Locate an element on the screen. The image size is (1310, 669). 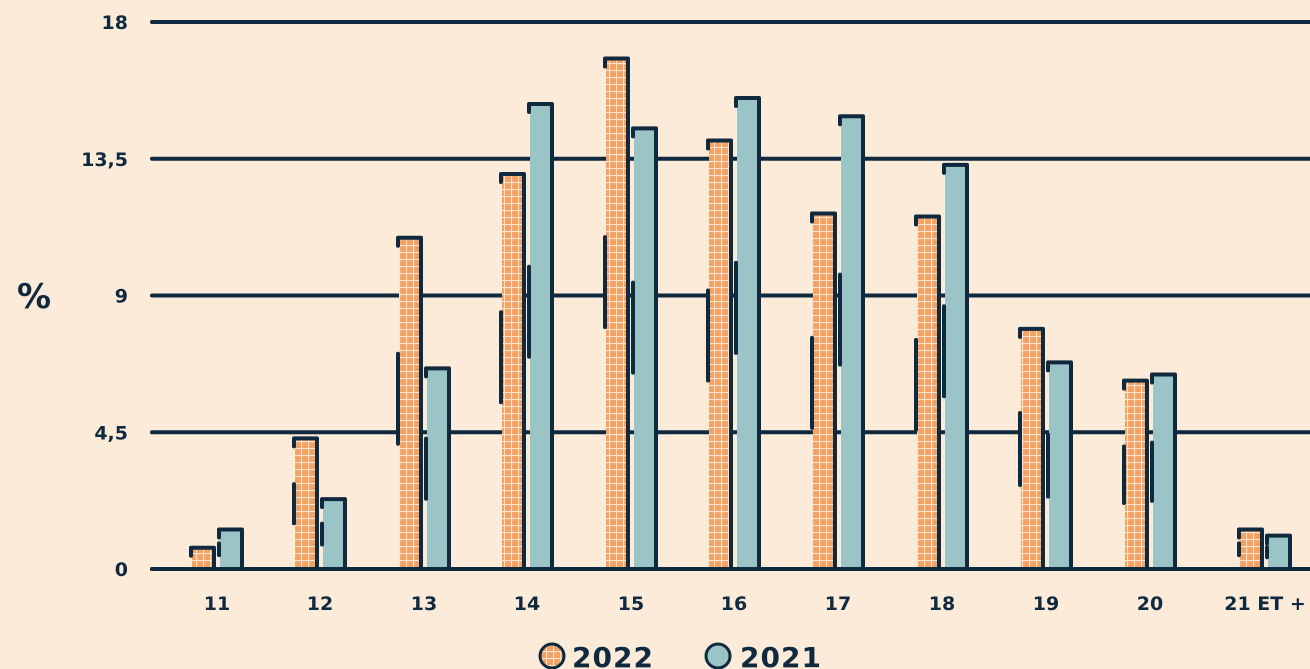
x-tick-label: 13 is located at coordinates (424, 604).